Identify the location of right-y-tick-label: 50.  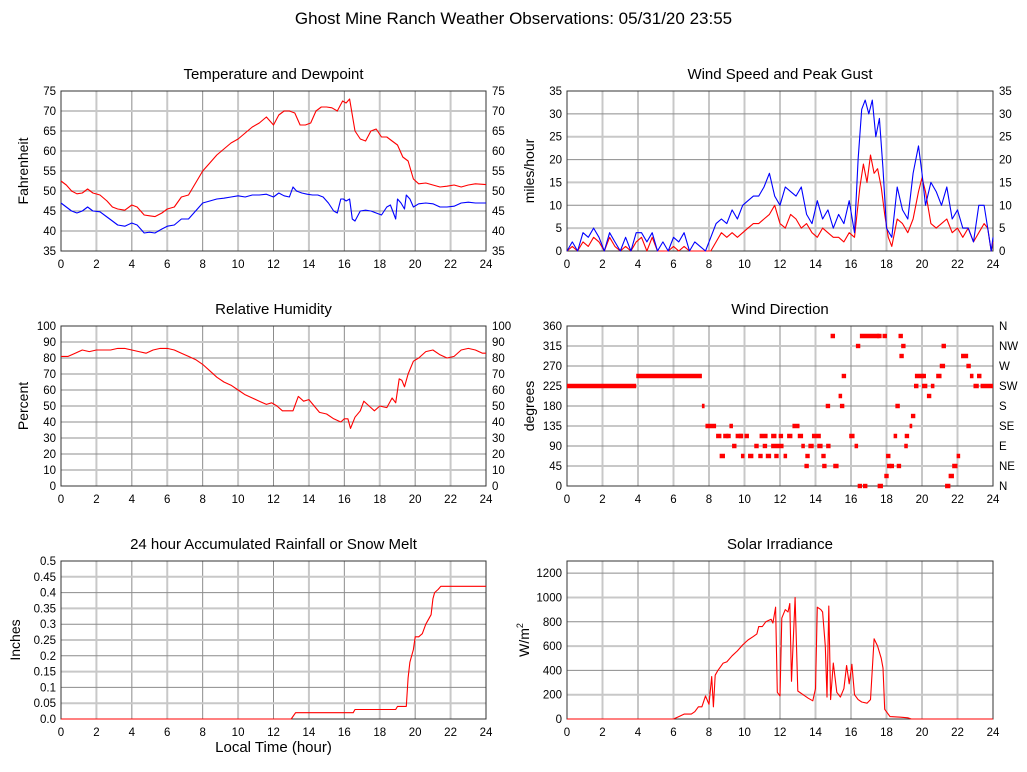
(498, 192).